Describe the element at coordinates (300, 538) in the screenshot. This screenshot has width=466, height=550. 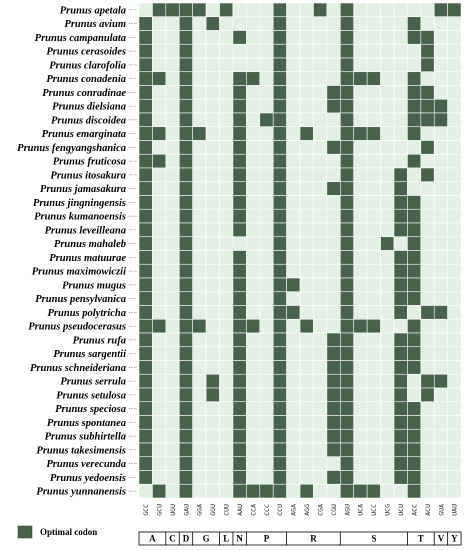
I see `amino-acid-box` at that location.